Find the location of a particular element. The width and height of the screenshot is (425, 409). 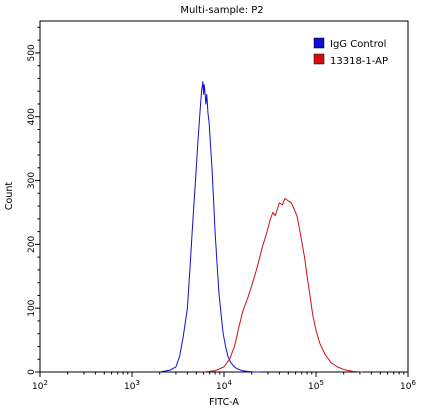

legend-label-igg-control: IgG Control is located at coordinates (358, 44).